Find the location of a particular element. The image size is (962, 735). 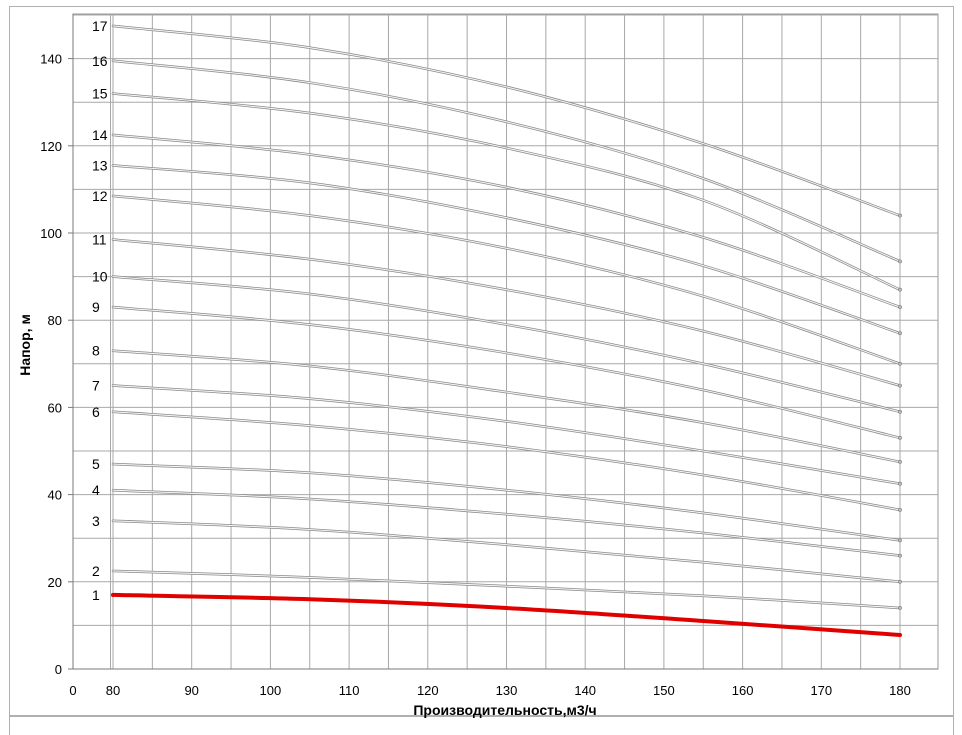

x-tick-label-0: 0 is located at coordinates (72, 690).